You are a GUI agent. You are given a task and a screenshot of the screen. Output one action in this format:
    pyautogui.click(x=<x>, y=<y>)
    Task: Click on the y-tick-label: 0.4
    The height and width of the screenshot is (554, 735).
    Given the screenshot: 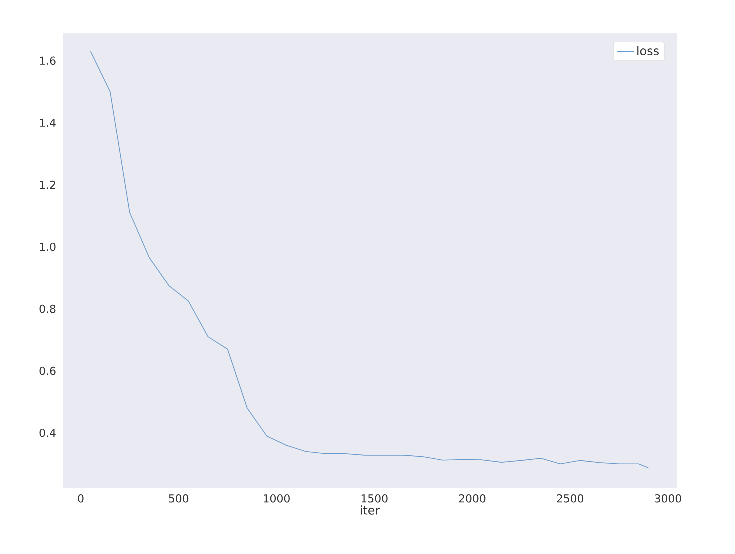 What is the action you would take?
    pyautogui.click(x=48, y=433)
    